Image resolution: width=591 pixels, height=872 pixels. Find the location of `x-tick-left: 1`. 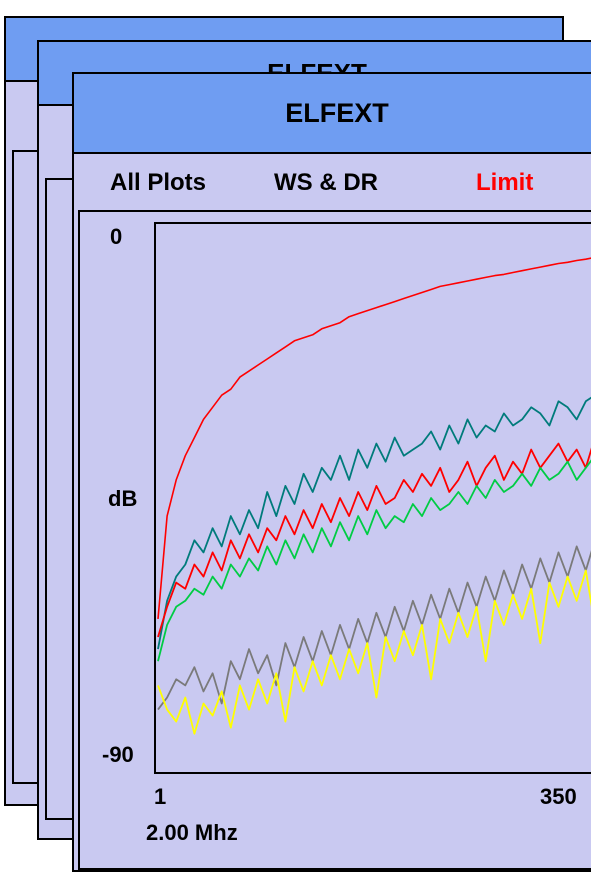

x-tick-left: 1 is located at coordinates (160, 796).